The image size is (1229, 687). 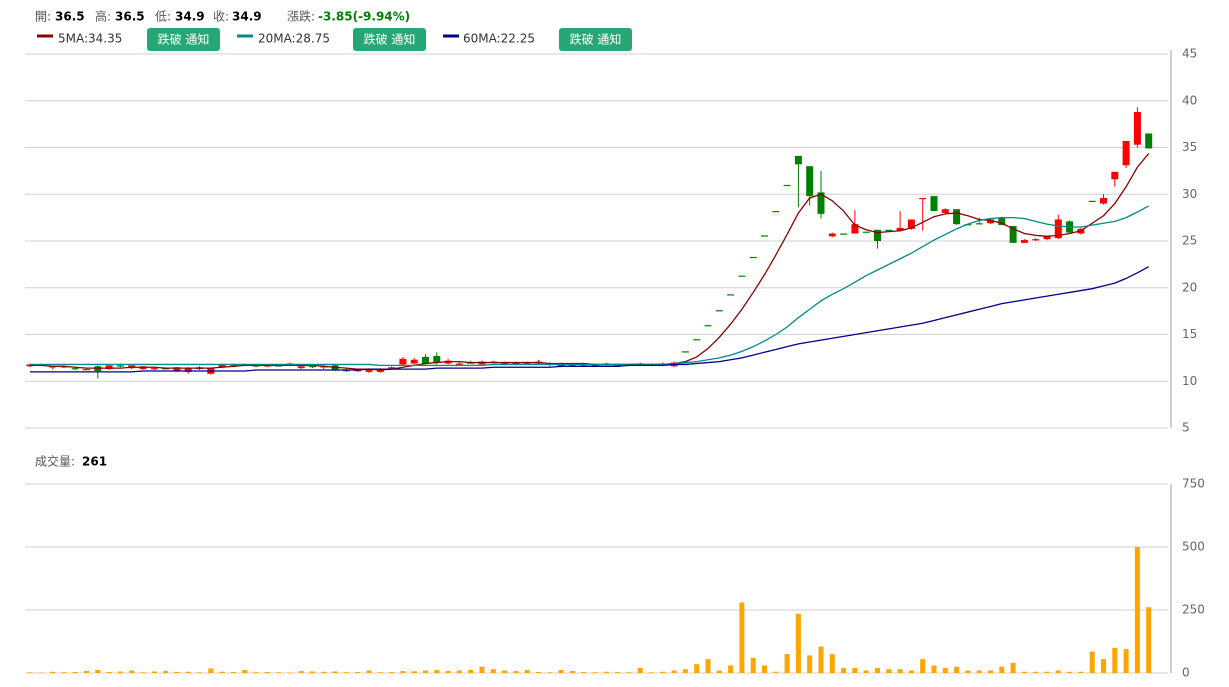 What do you see at coordinates (1189, 381) in the screenshot?
I see `y-tick-label: 10` at bounding box center [1189, 381].